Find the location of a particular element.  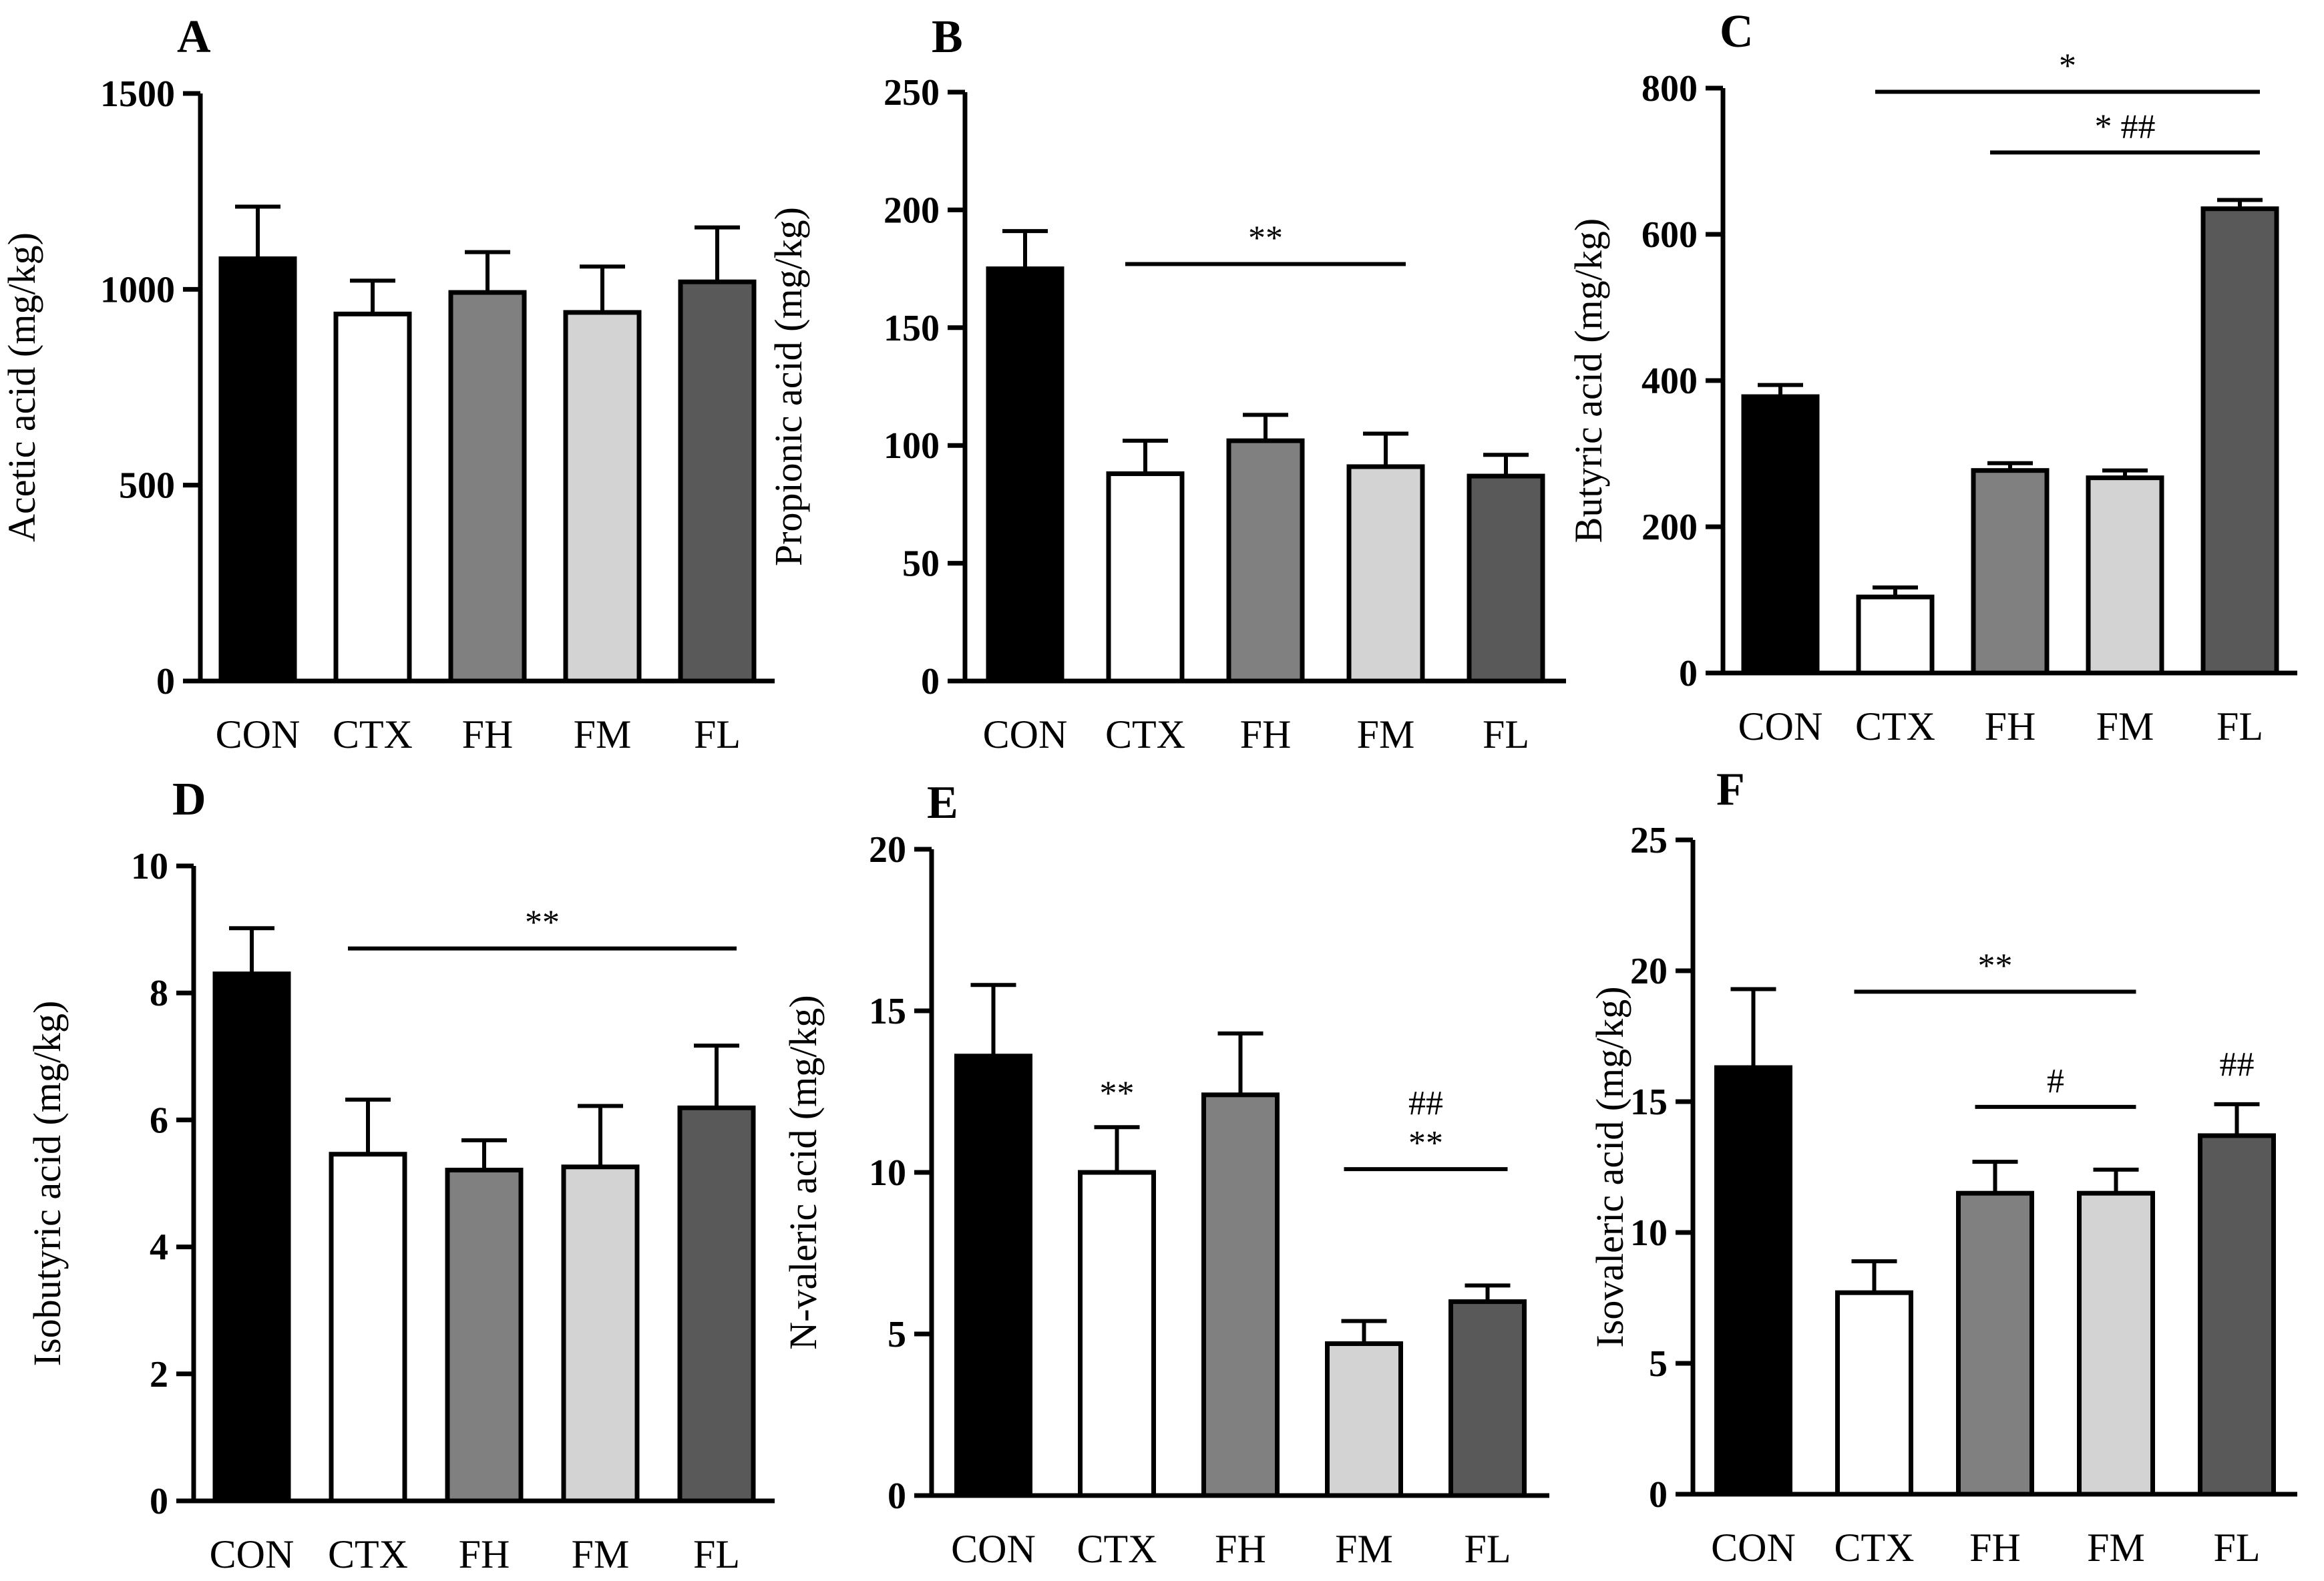

y-axis-title: Butyric acid (mg/kg) is located at coordinates (1588, 380).